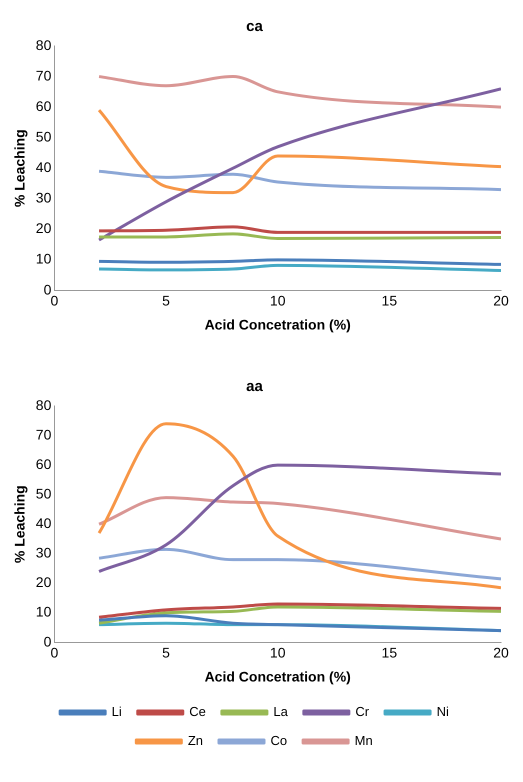 The width and height of the screenshot is (523, 782). What do you see at coordinates (195, 740) in the screenshot?
I see `legend-label: Zn` at bounding box center [195, 740].